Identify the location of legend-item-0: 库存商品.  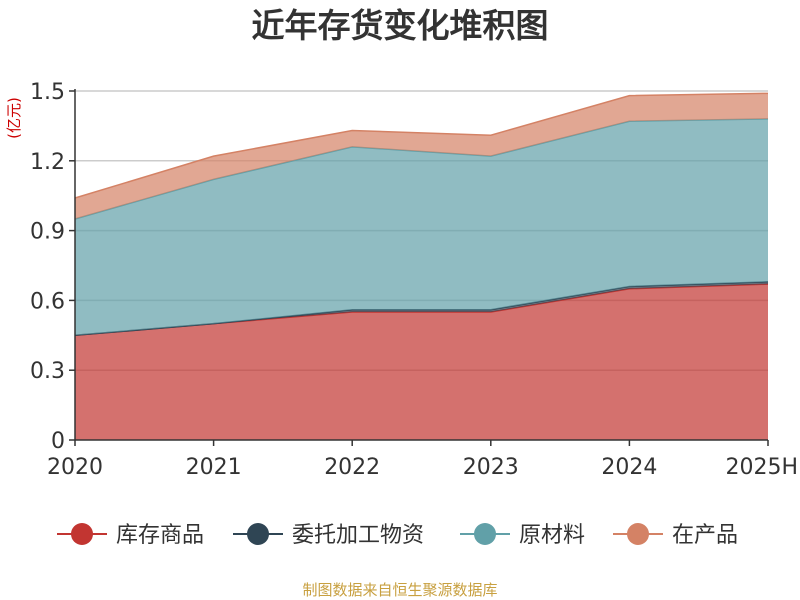
(130, 535).